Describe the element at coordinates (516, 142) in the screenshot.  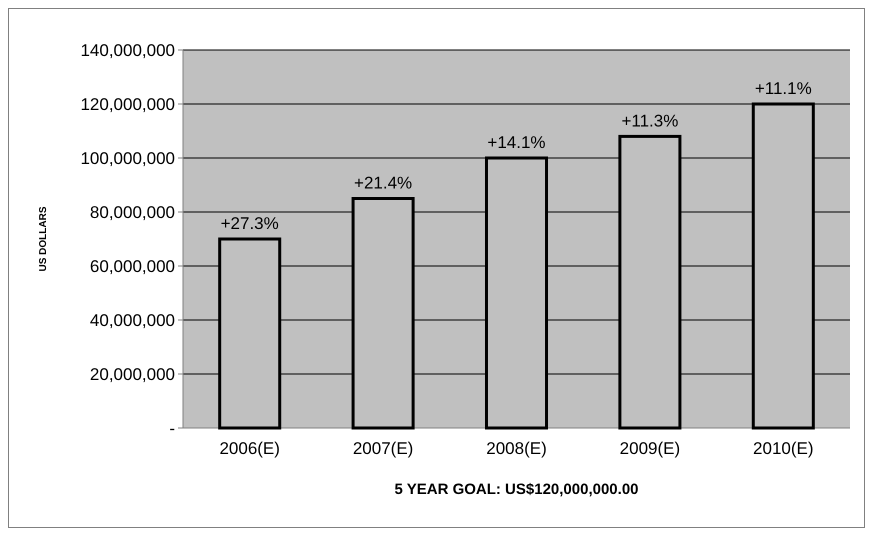
I see `annotation: +14.1%` at that location.